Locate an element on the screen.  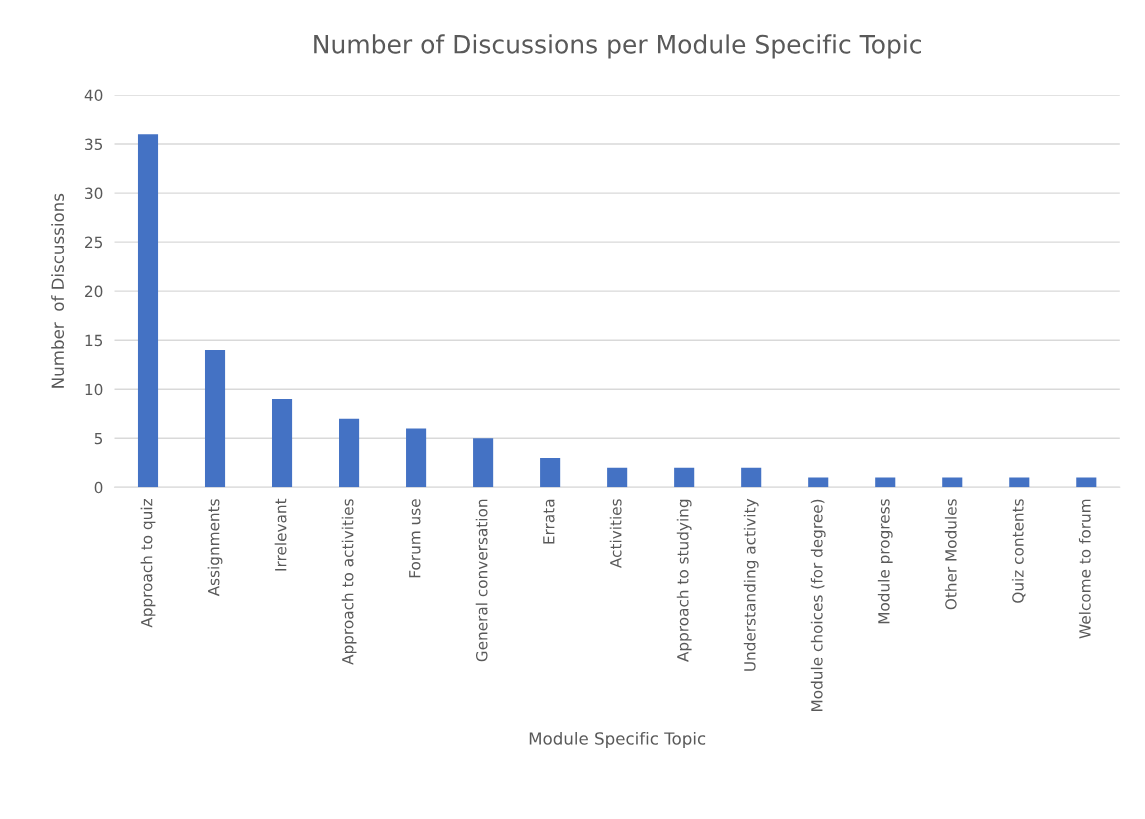
y-axis-title: Number of Discussions is located at coordinates (58, 290).